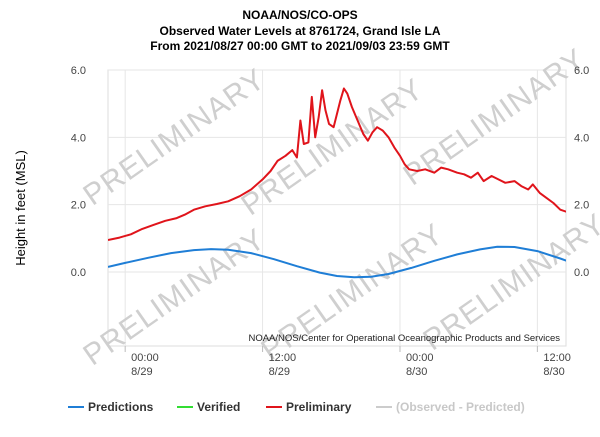 Image resolution: width=600 pixels, height=437 pixels. I want to click on series-line-predictions, so click(337, 262).